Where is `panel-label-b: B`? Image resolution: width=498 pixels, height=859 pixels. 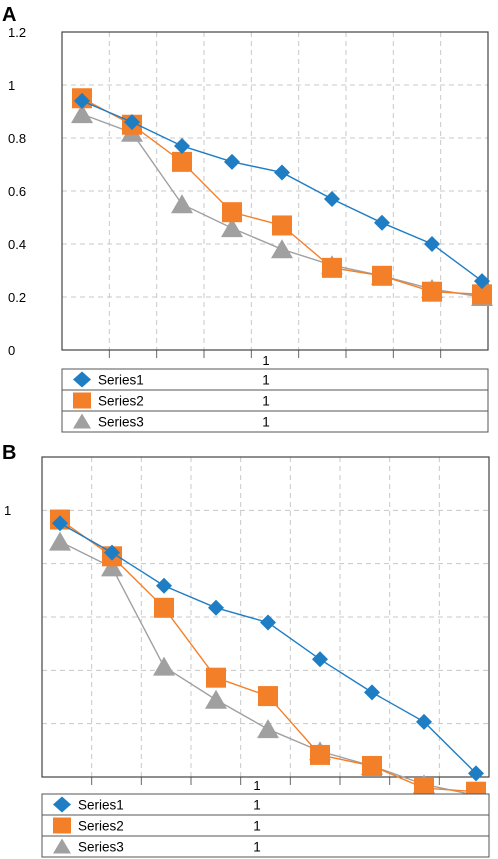 panel-label-b: B is located at coordinates (9, 453).